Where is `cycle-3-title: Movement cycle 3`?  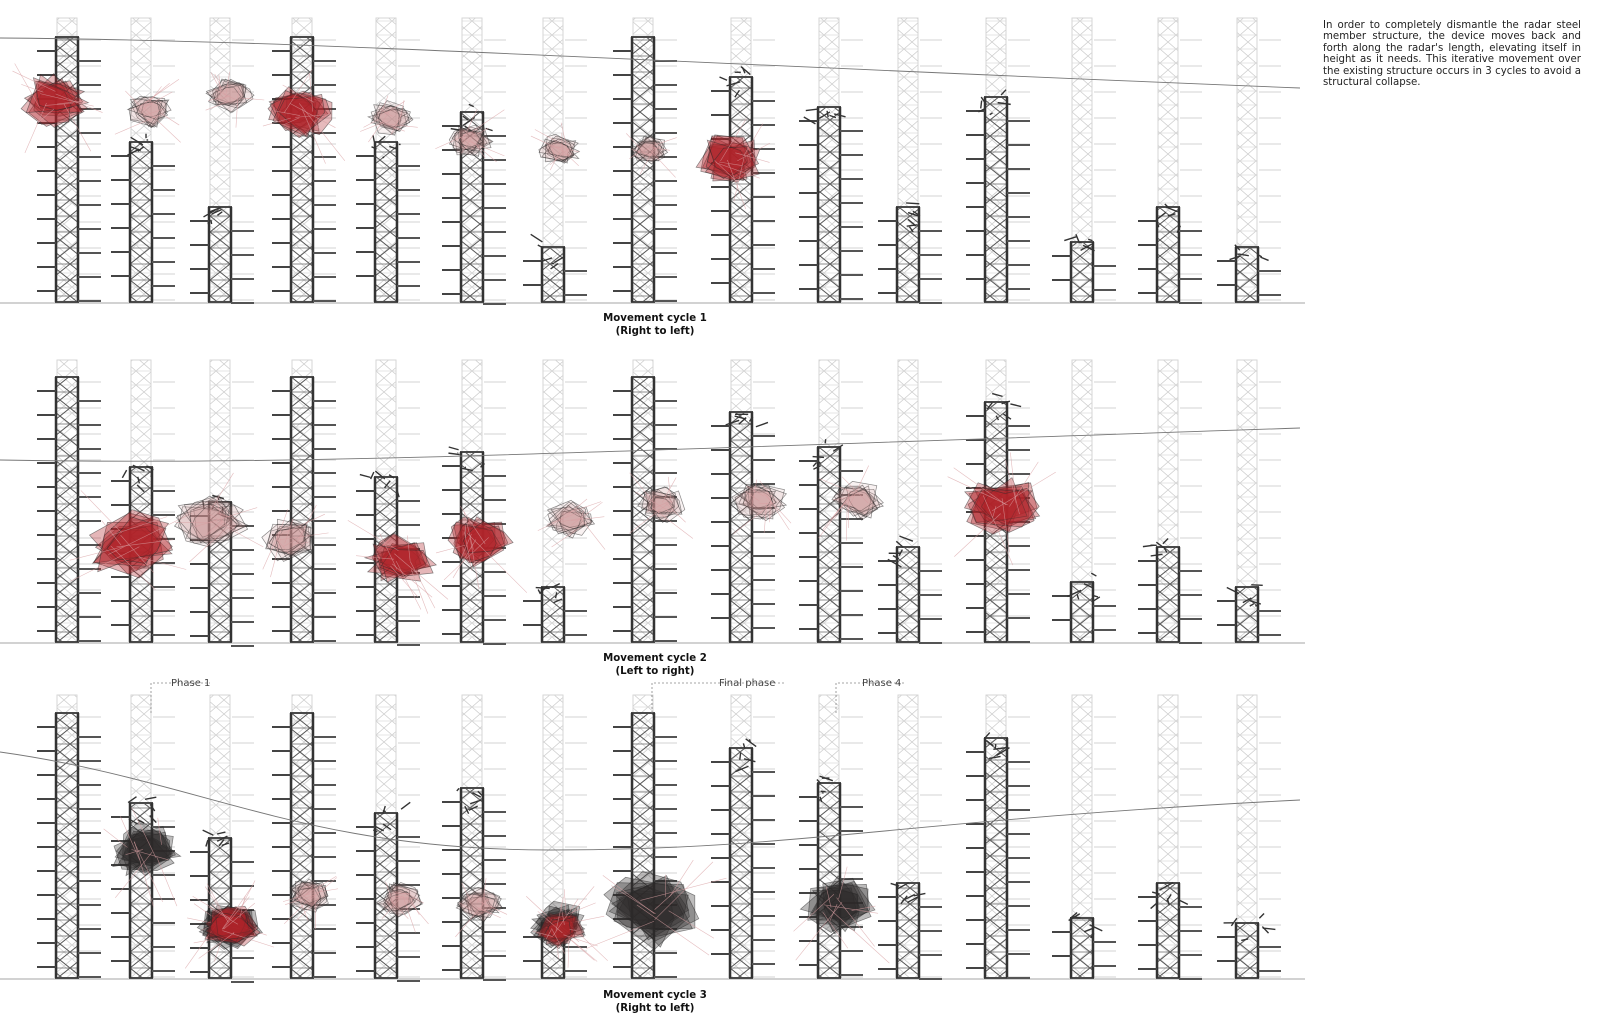 cycle-3-title: Movement cycle 3 is located at coordinates (655, 995).